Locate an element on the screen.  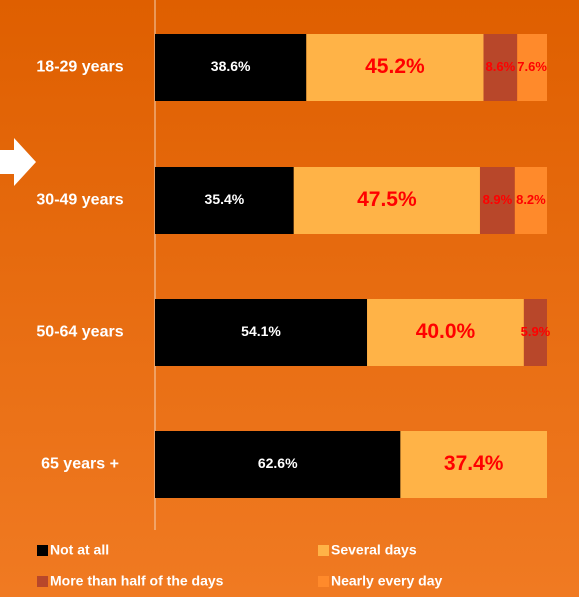
value-label: 38.6% is located at coordinates (231, 66).